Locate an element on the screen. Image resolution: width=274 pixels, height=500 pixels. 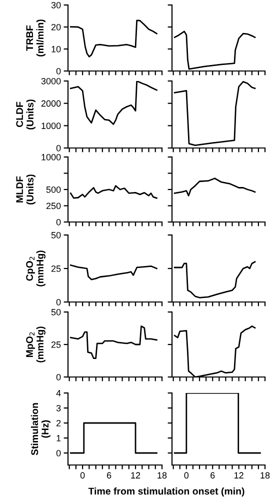
y-tick-label: 250 is located at coordinates (53, 206).